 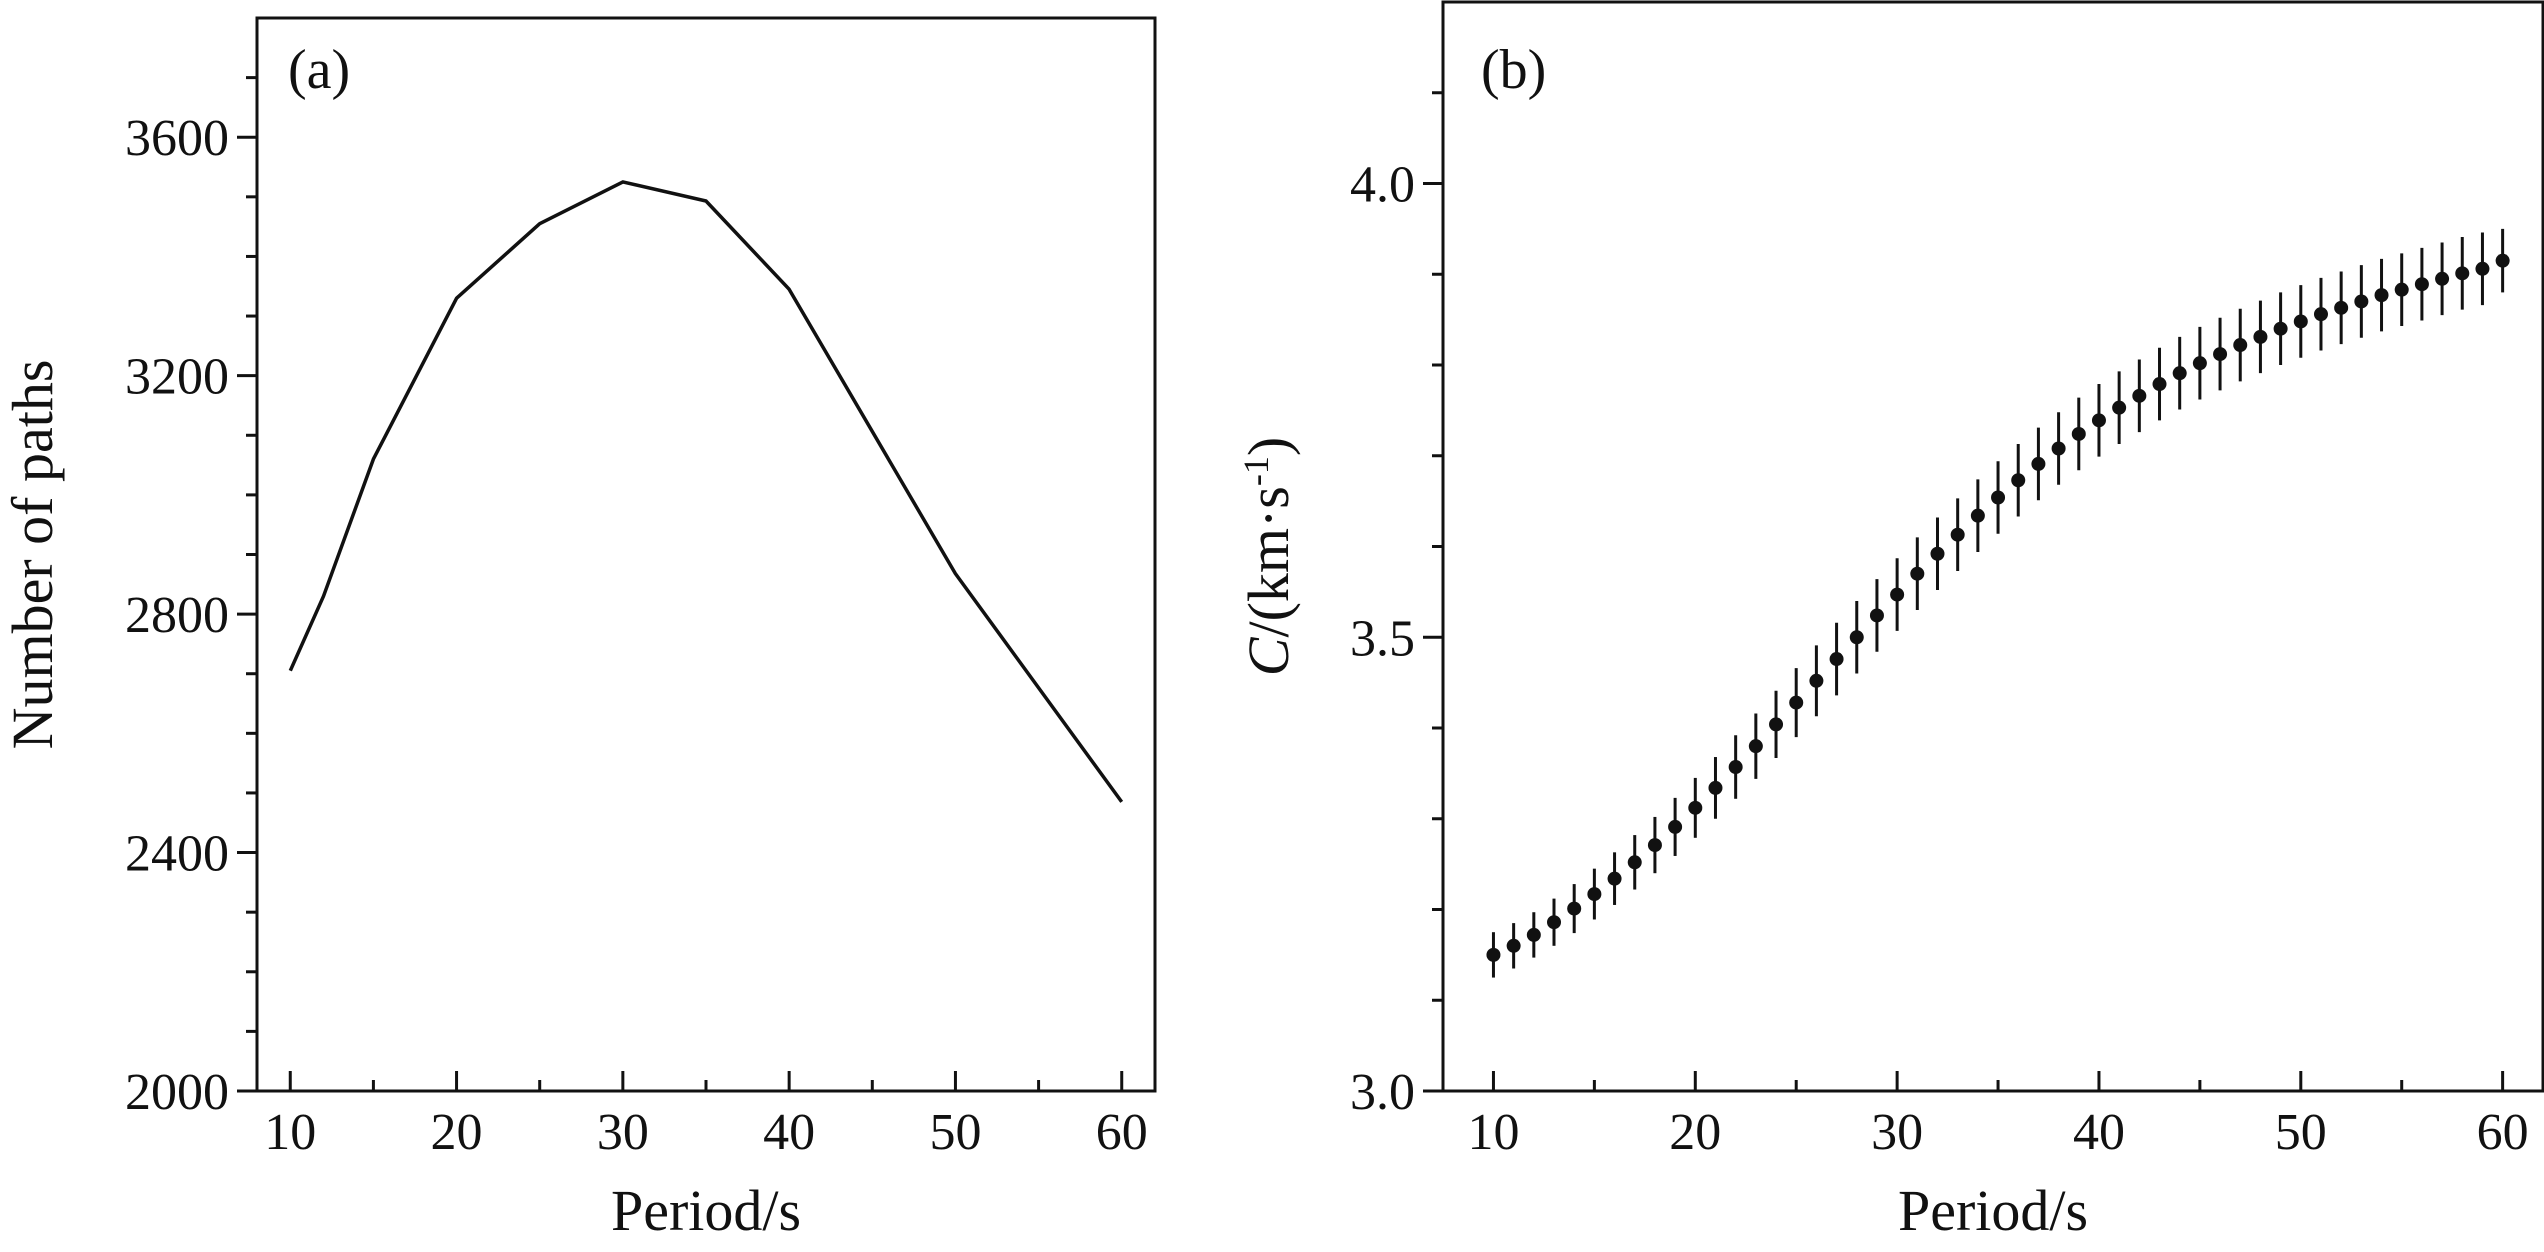 What do you see at coordinates (32, 555) in the screenshot?
I see `y-axis-title: Number of paths` at bounding box center [32, 555].